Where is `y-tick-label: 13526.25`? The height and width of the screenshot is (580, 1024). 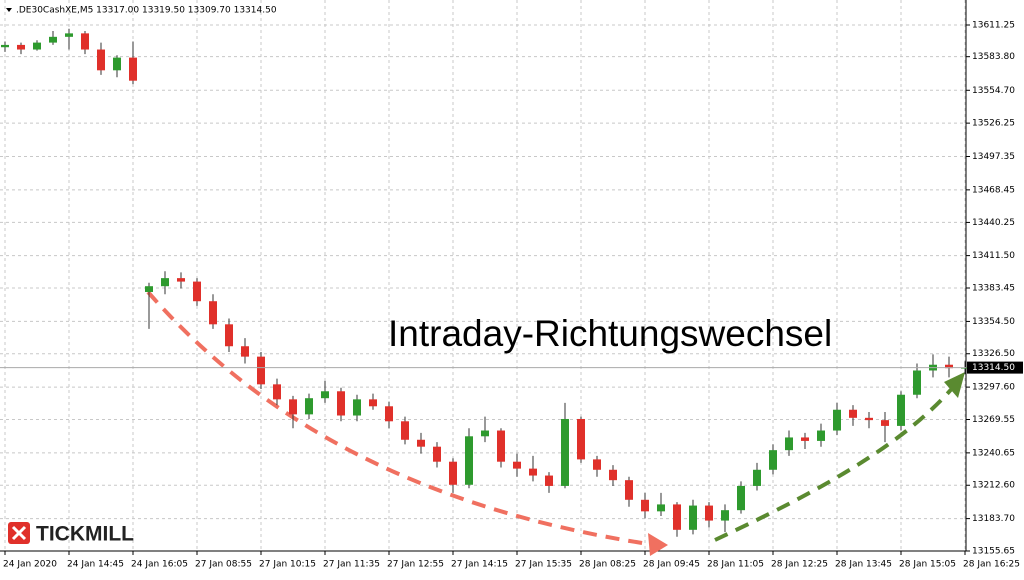 y-tick-label: 13526.25 is located at coordinates (993, 124).